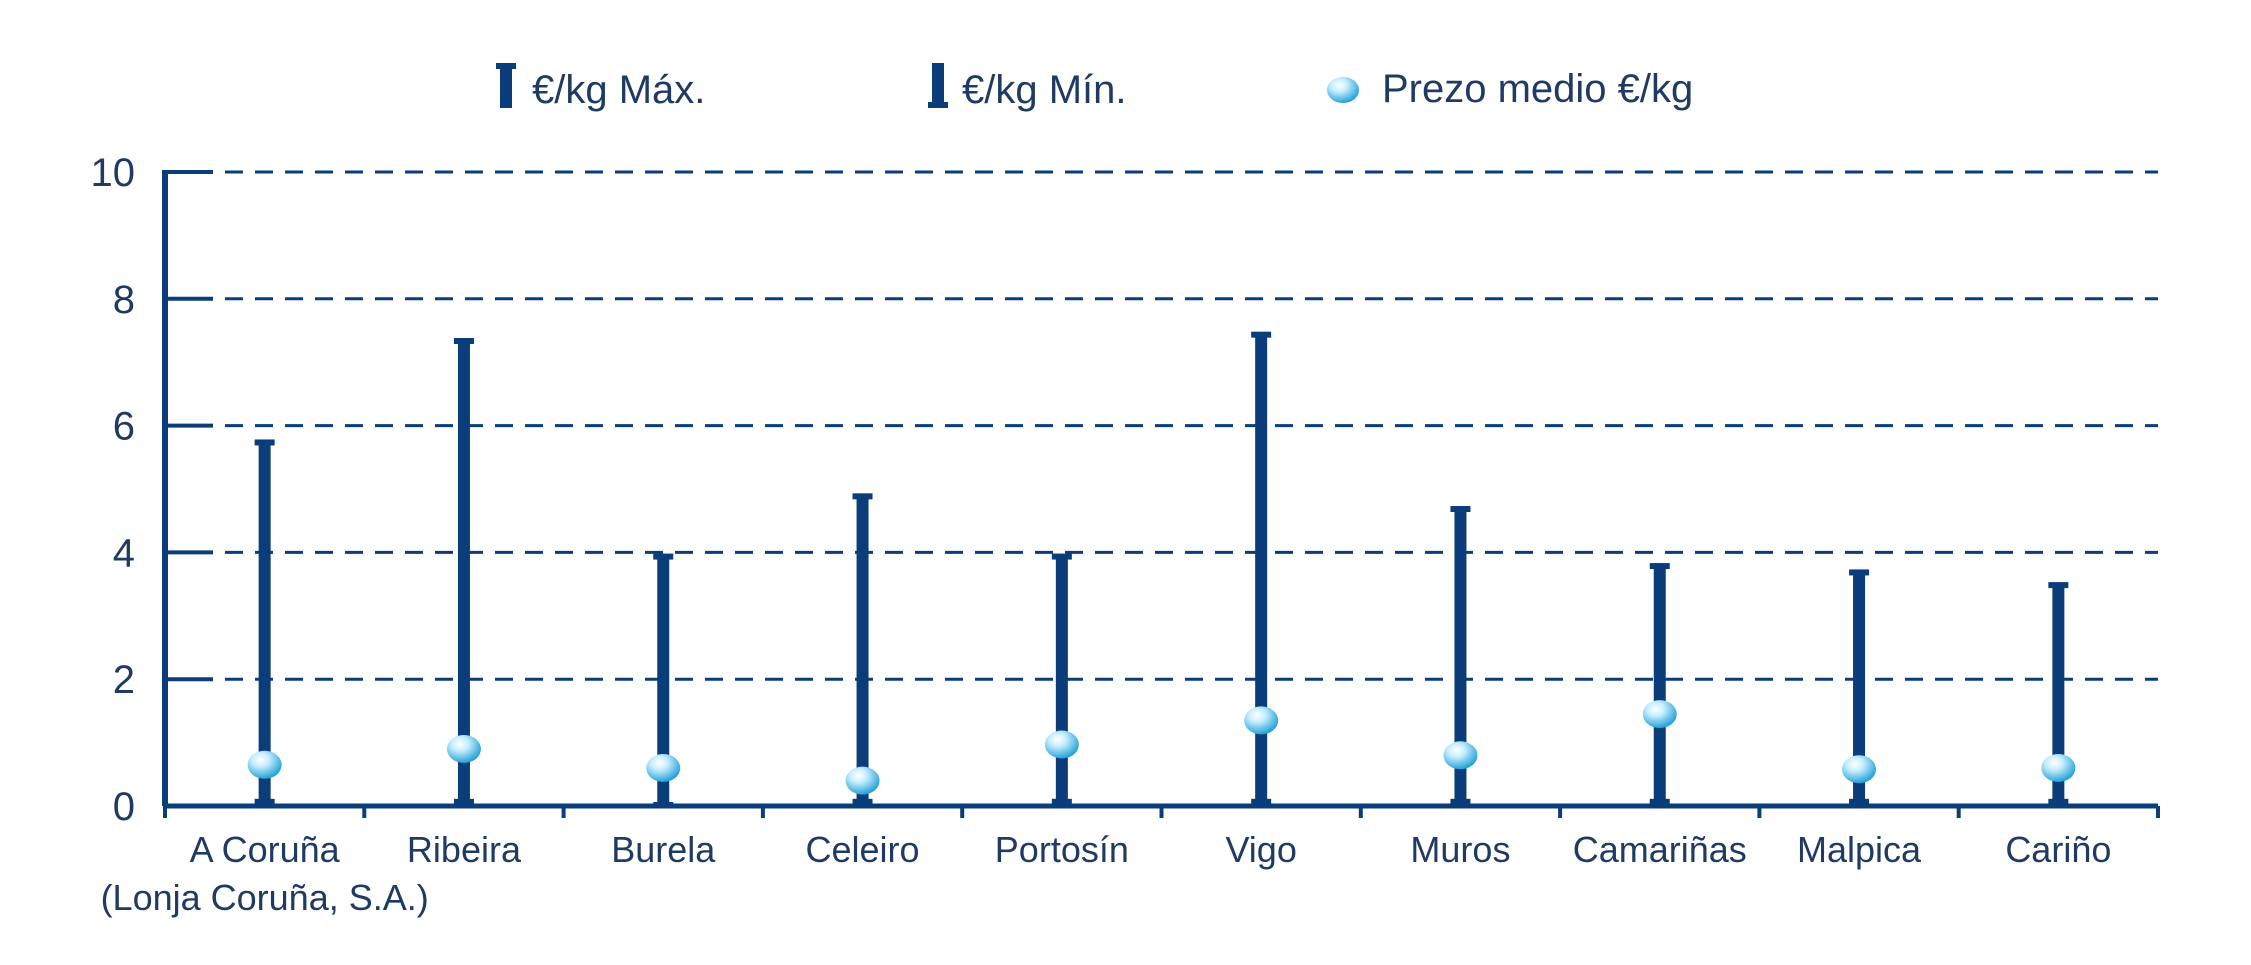  Describe the element at coordinates (1460, 849) in the screenshot. I see `category-label: Muros` at that location.